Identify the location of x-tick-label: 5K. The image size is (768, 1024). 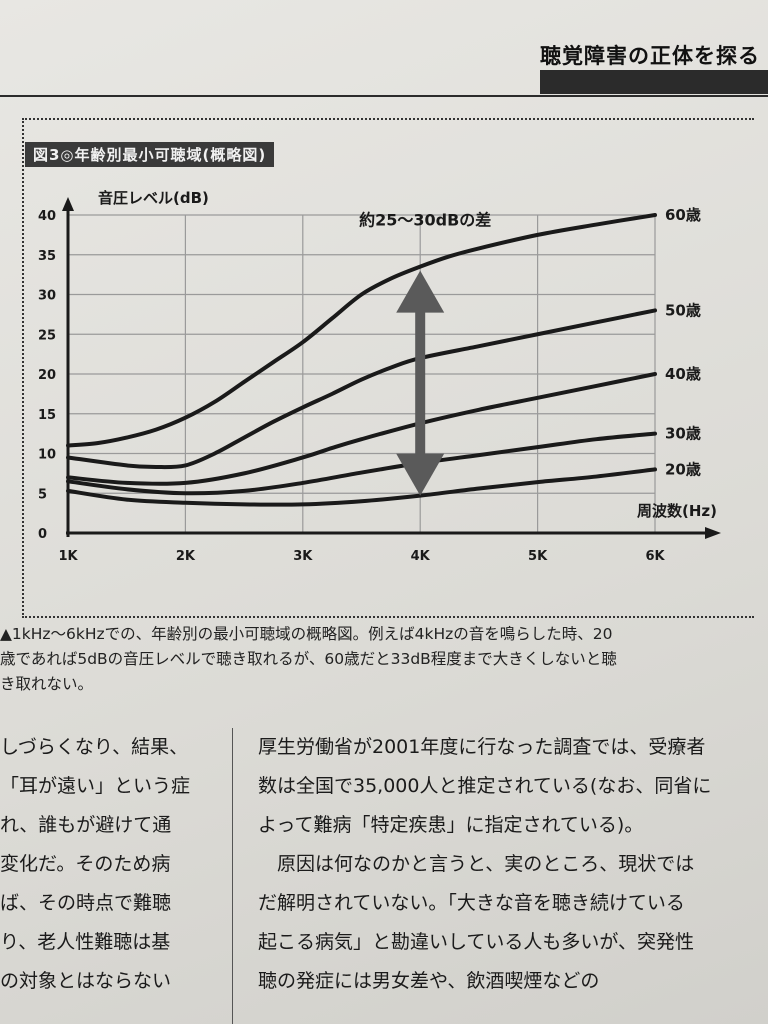
(538, 556).